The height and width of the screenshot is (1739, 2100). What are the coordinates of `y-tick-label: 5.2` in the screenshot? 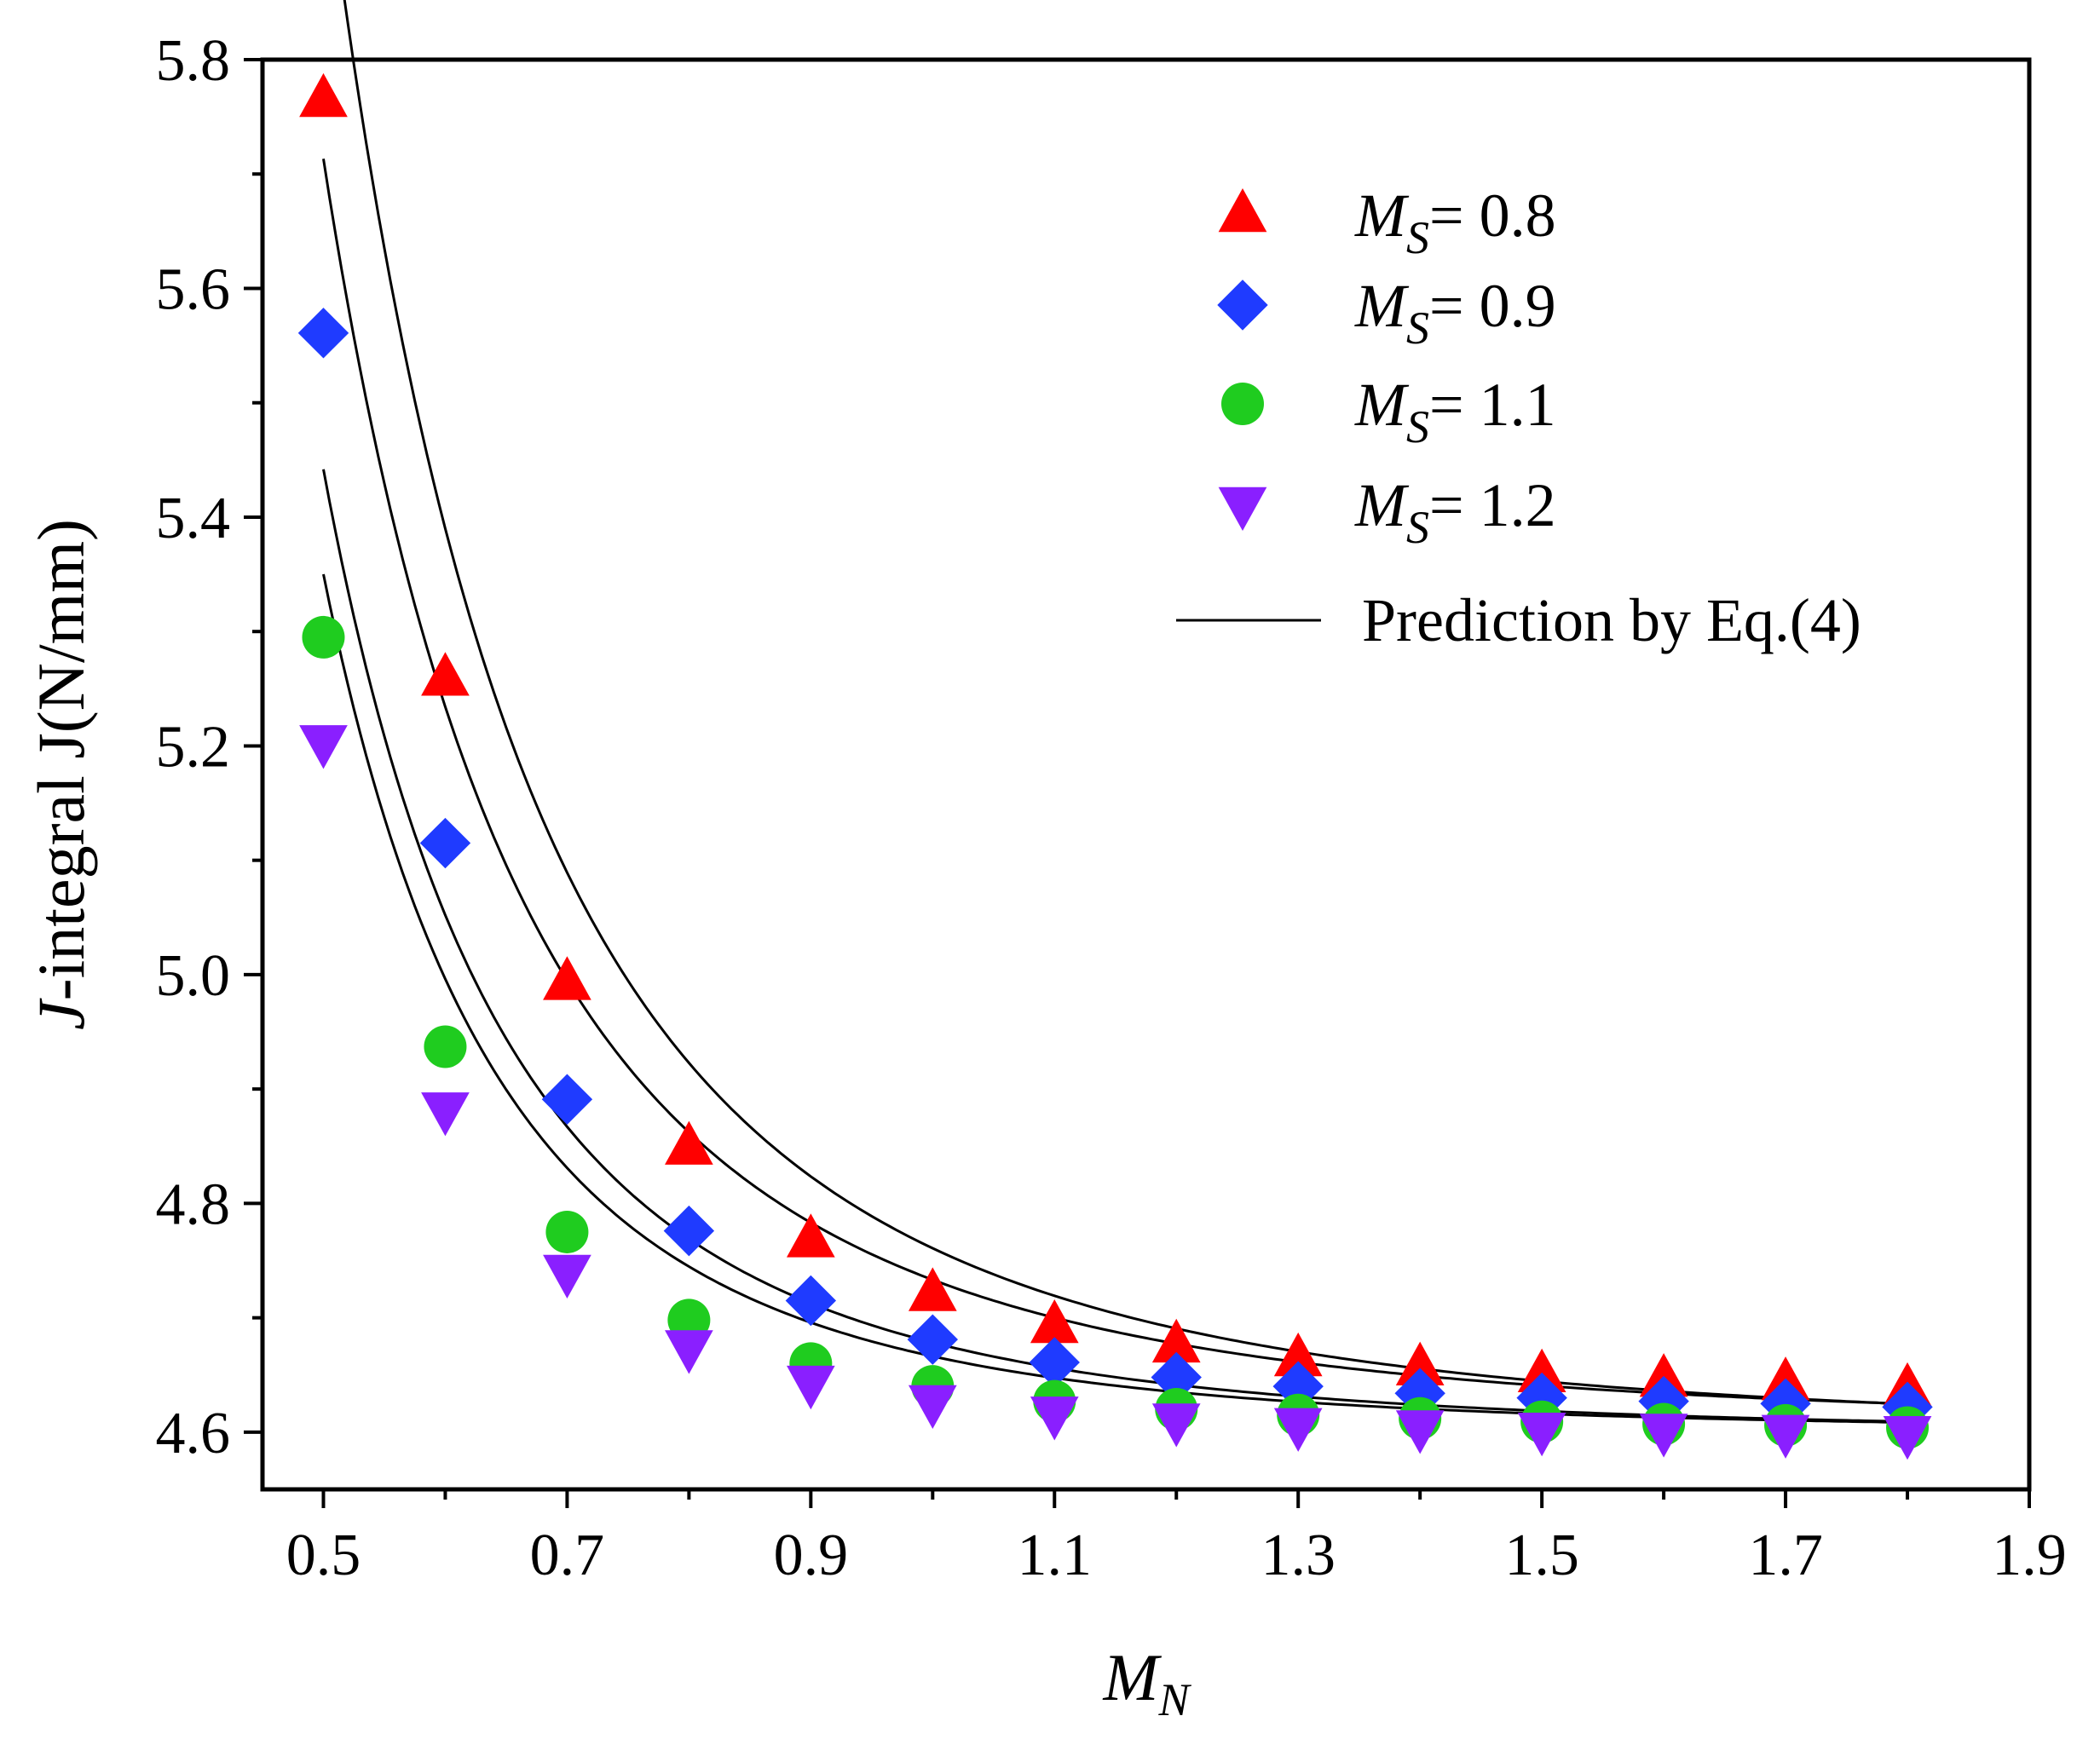 It's located at (193, 747).